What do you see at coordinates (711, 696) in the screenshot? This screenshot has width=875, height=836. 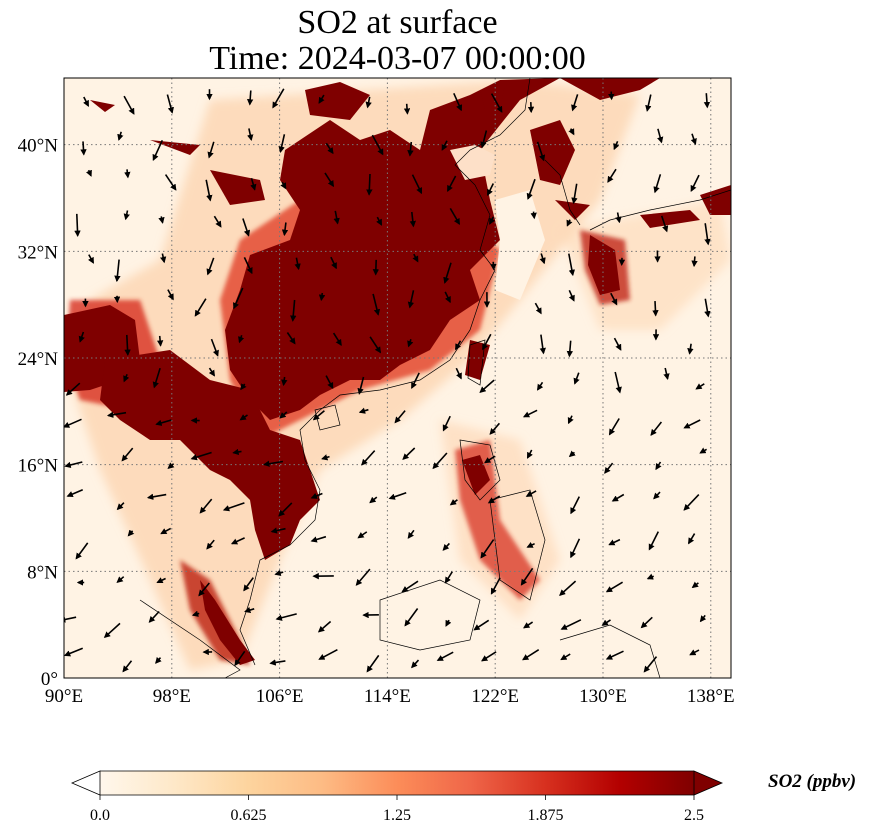 I see `x-tick-label: 138°E` at bounding box center [711, 696].